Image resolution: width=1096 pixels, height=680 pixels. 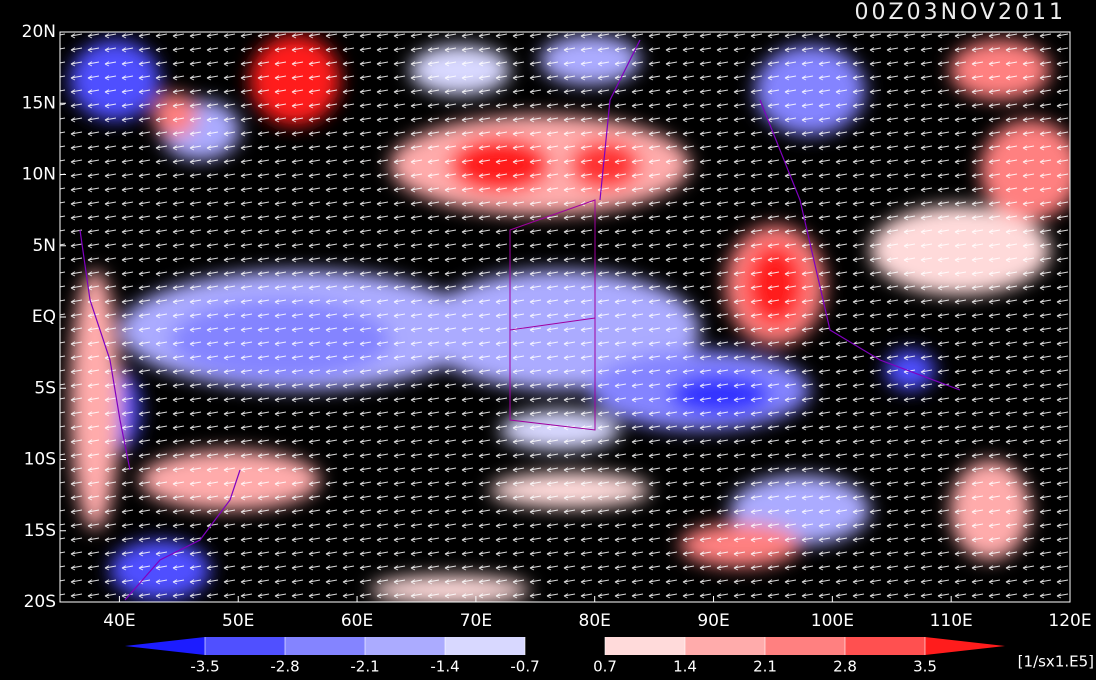 I want to click on lon-label: 60E, so click(x=357, y=621).